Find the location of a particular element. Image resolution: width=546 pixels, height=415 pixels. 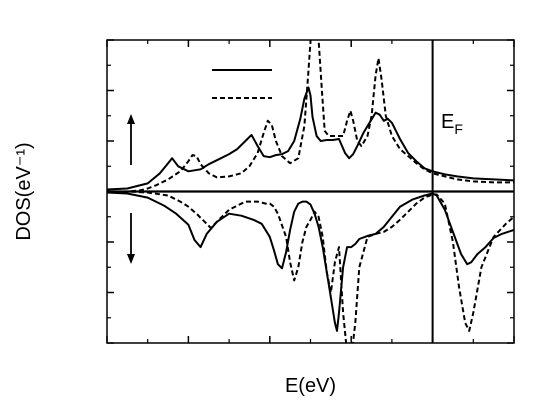

fermi-label-main: E is located at coordinates (447, 122).